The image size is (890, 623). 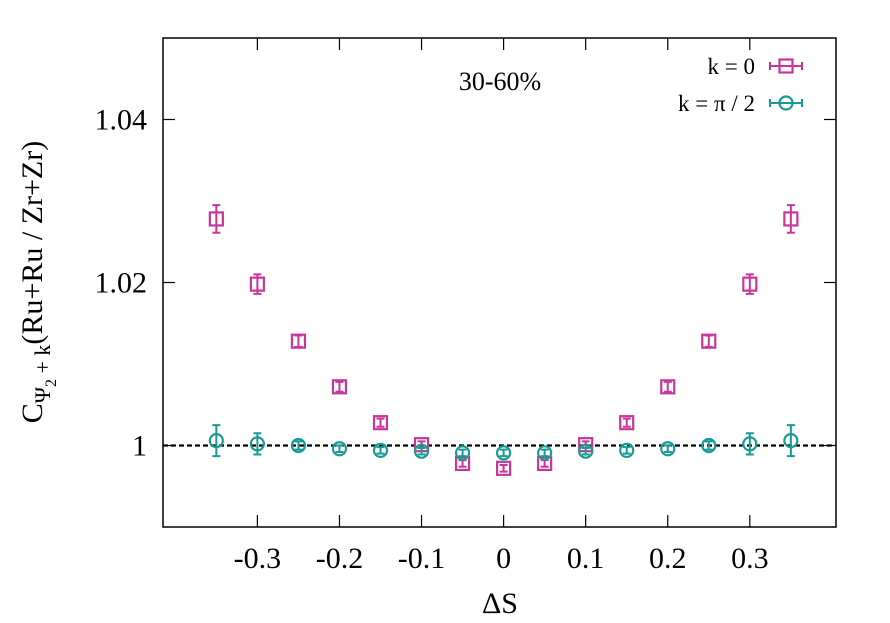 I want to click on x-tick-label: -0.3, so click(x=258, y=558).